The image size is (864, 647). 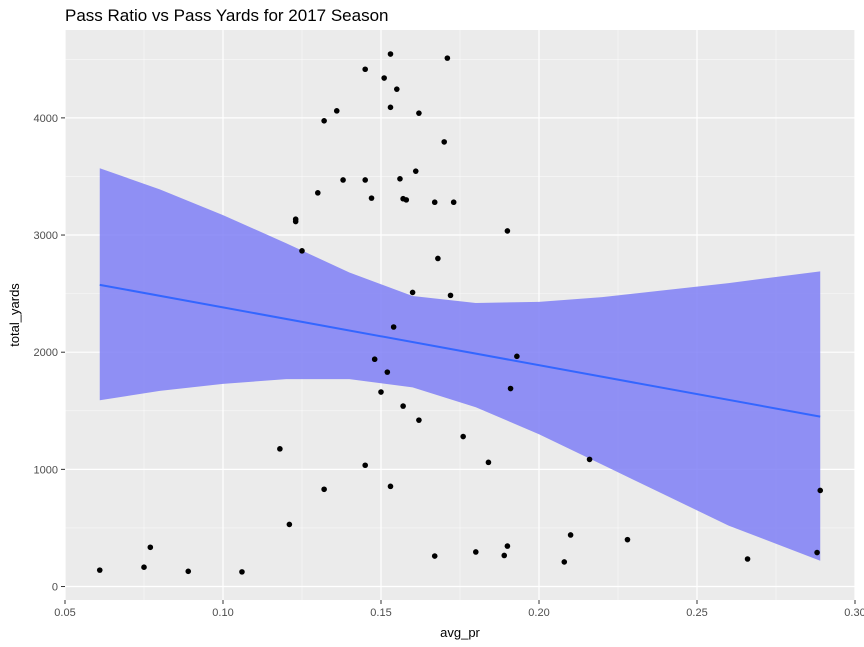 I want to click on x-tick-label: 0.20, so click(x=538, y=613).